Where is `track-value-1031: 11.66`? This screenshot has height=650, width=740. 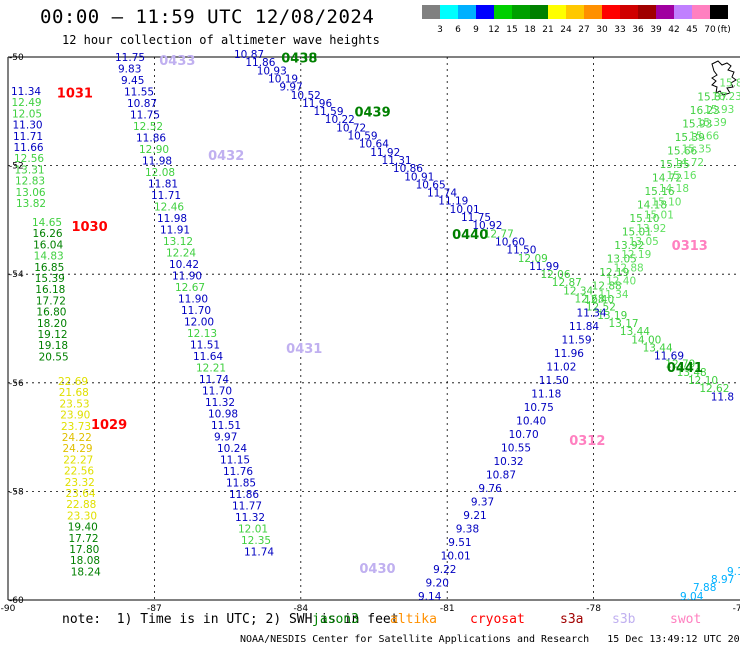 track-value-1031: 11.66 is located at coordinates (29, 148).